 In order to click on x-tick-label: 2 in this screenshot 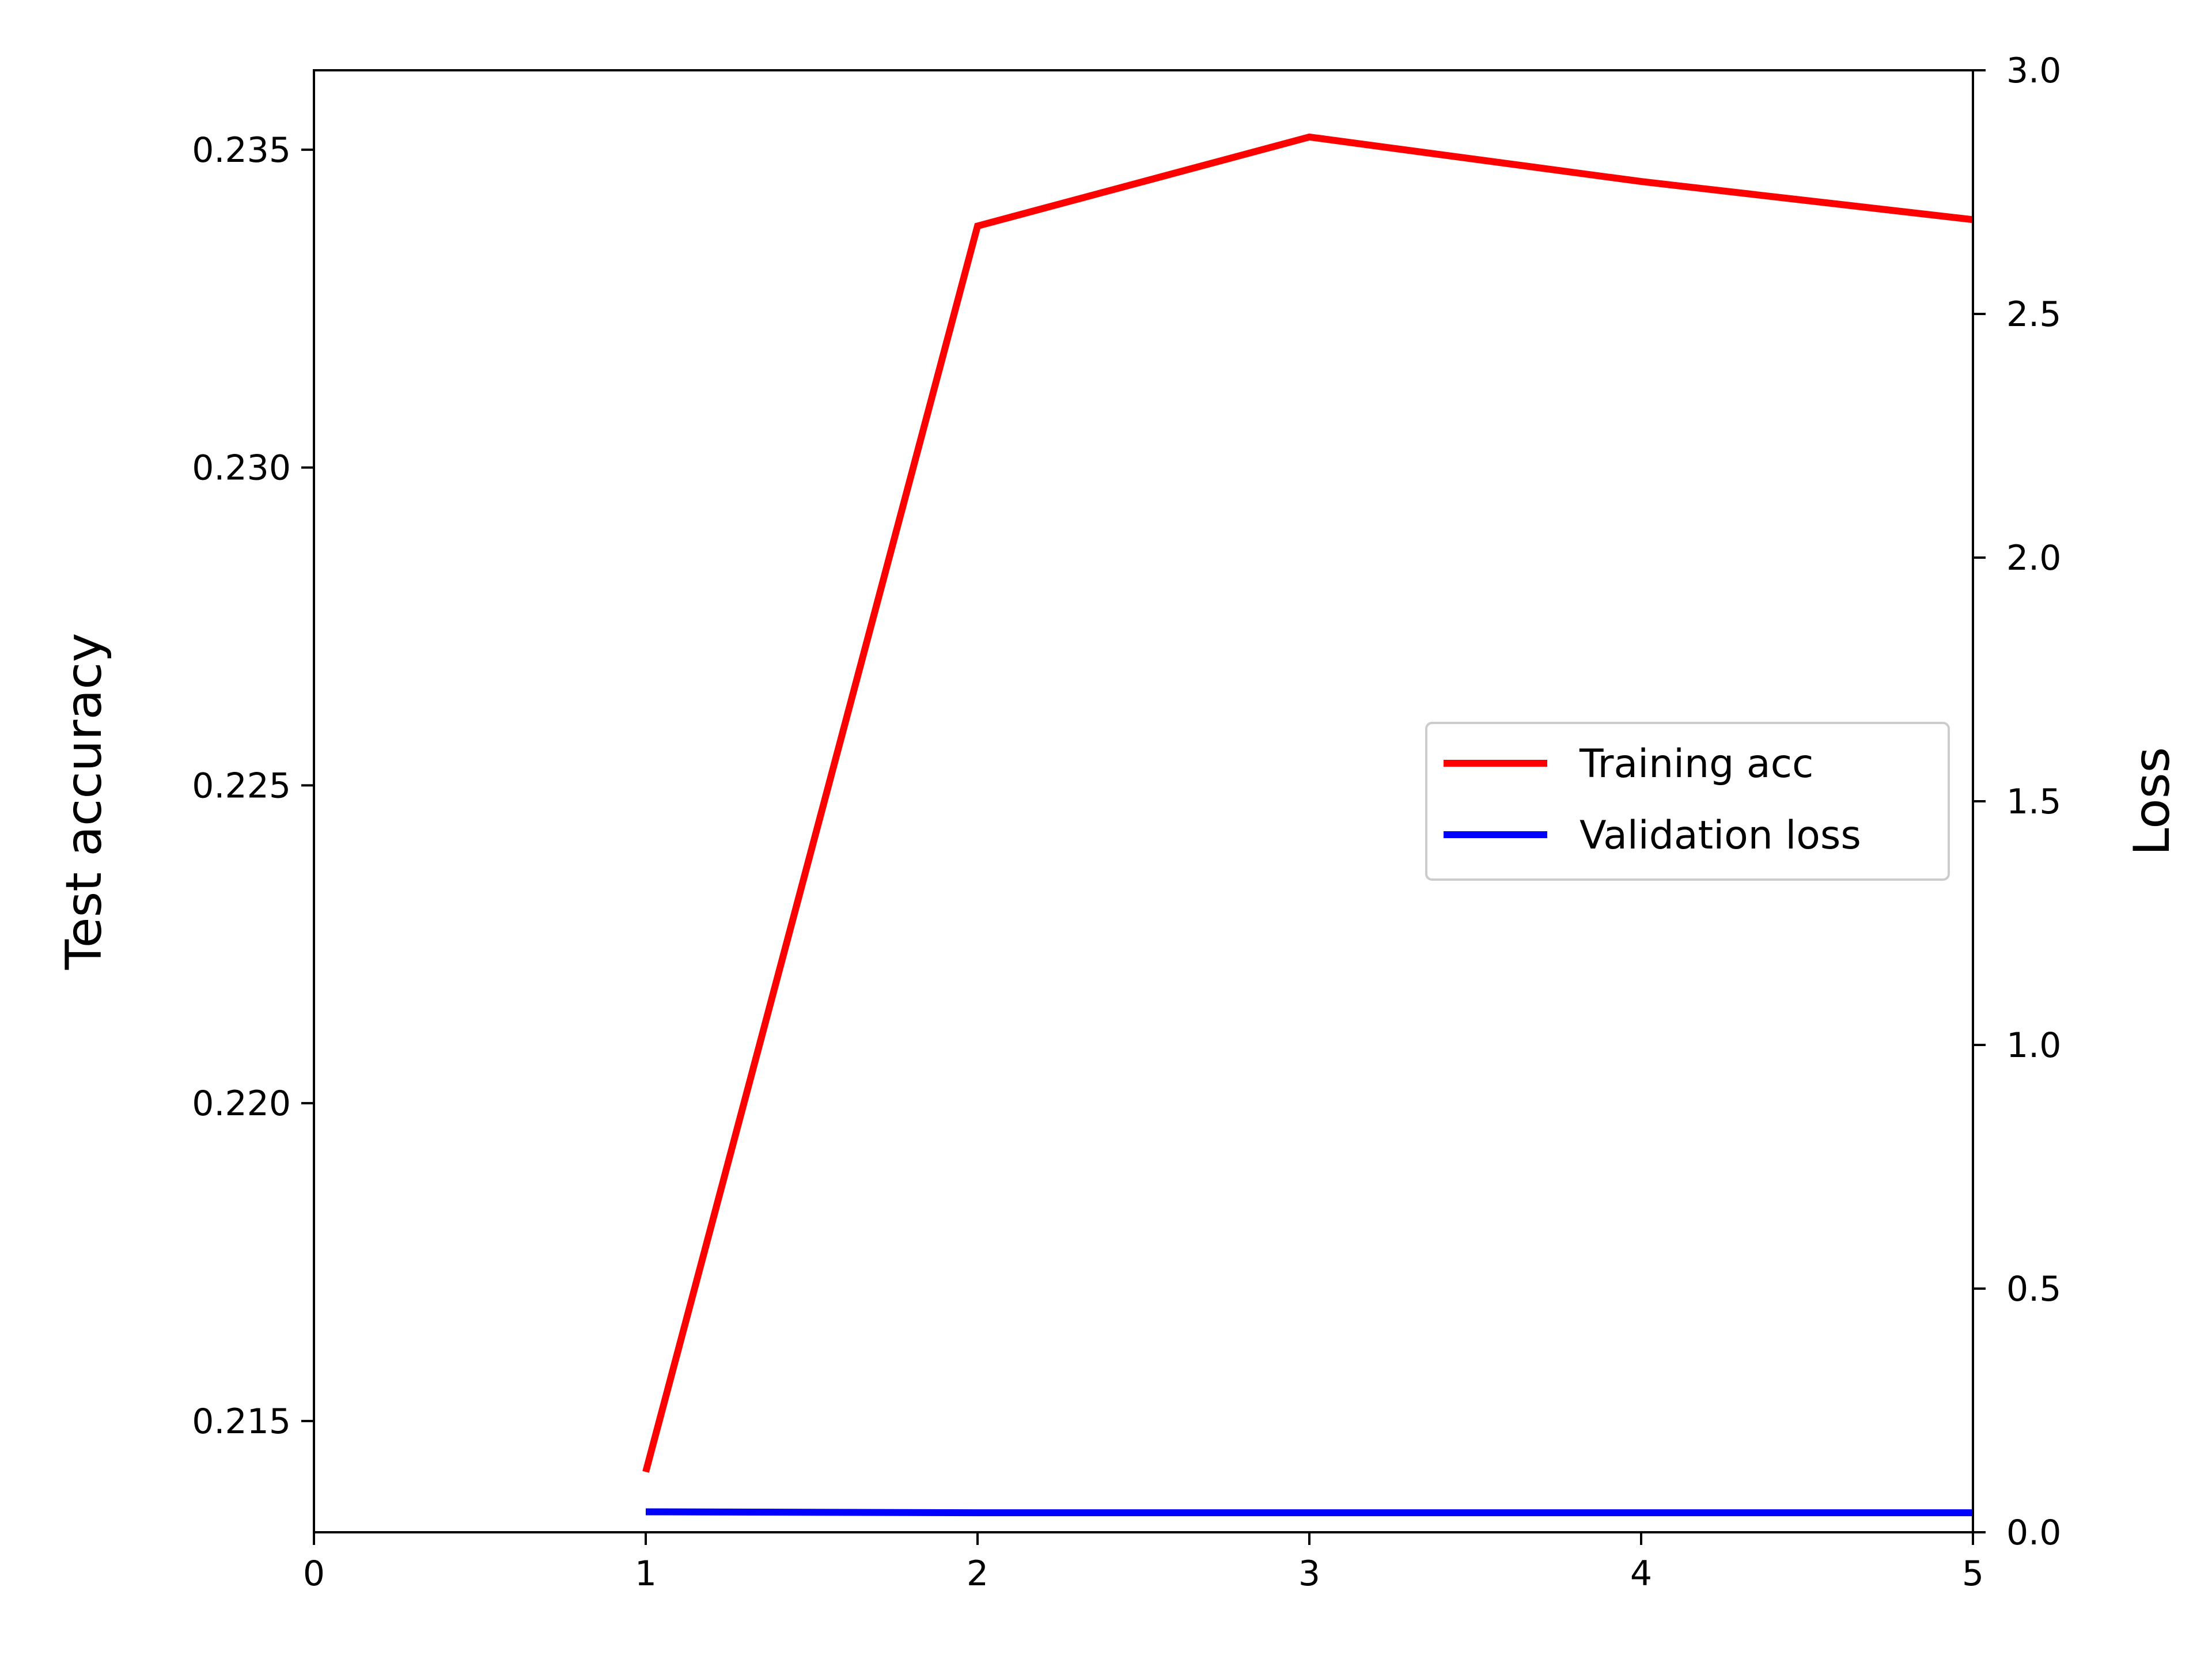, I will do `click(977, 1574)`.